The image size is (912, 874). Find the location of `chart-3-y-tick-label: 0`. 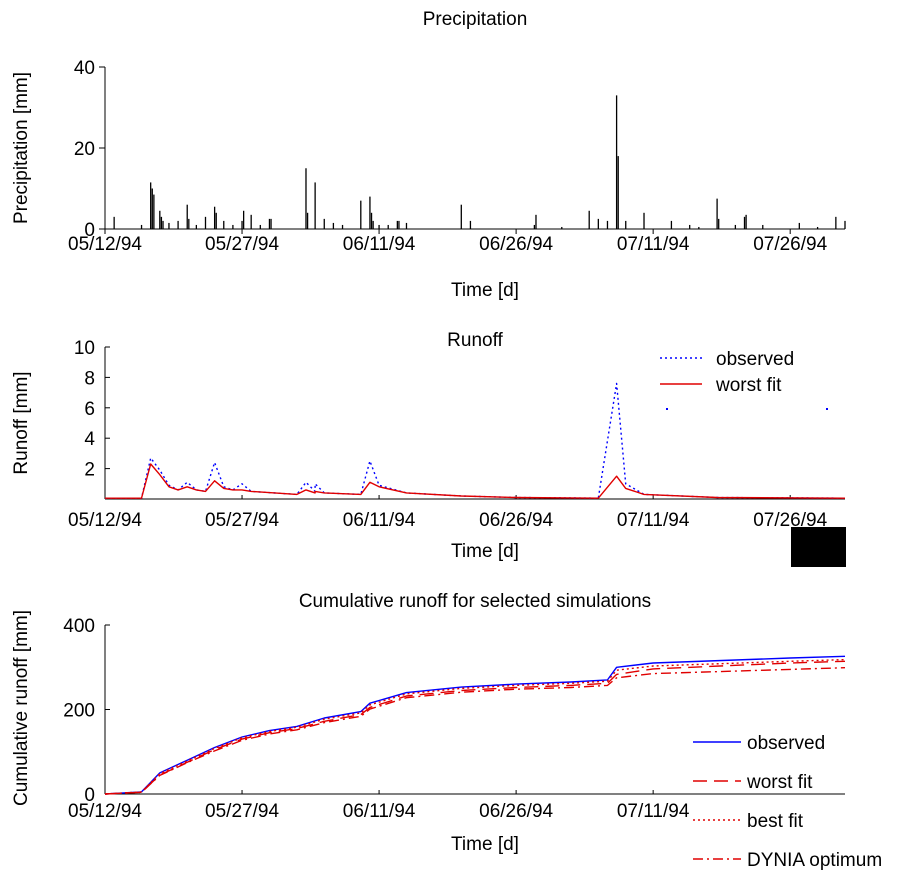

chart-3-y-tick-label: 0 is located at coordinates (89, 795).